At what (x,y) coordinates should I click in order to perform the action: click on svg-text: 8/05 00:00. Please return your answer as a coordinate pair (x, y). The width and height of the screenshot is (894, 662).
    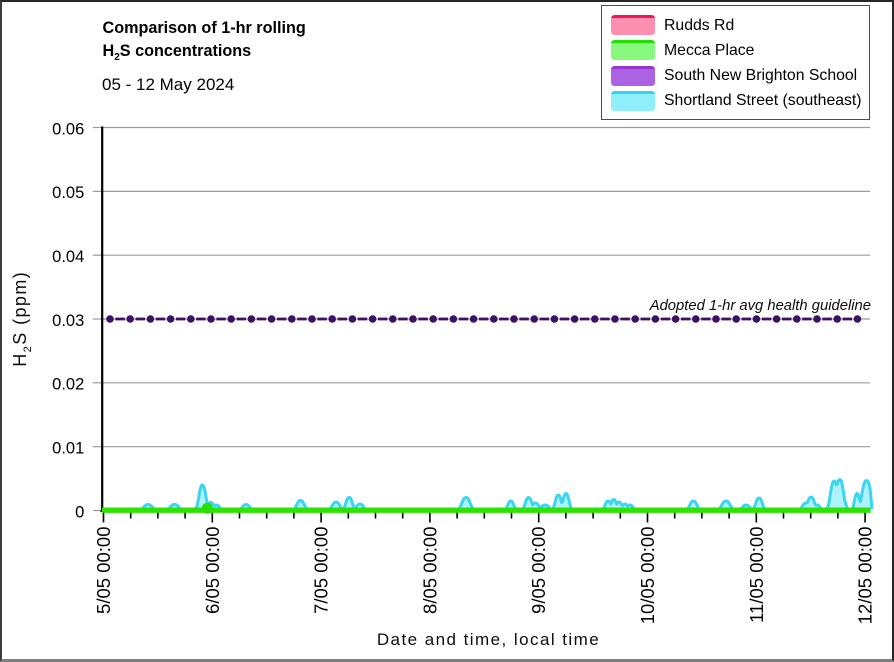
    Looking at the image, I should click on (429, 570).